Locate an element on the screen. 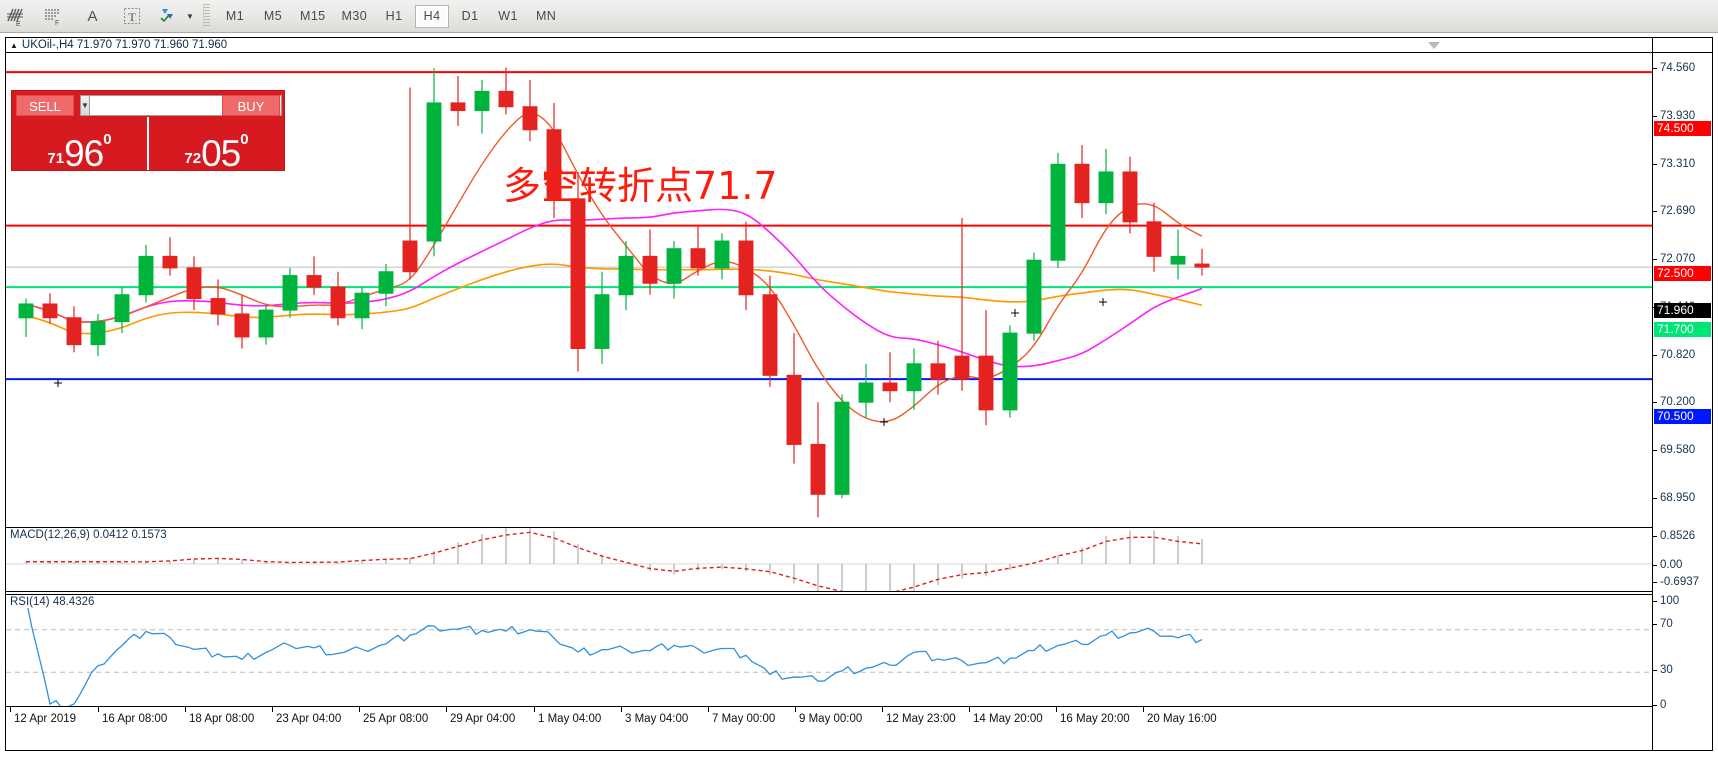  price-tick: 73.310 is located at coordinates (1683, 164).